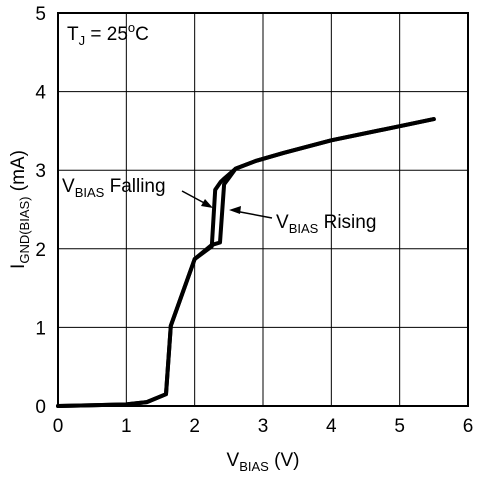 The image size is (480, 480). Describe the element at coordinates (134, 186) in the screenshot. I see `falling-rest: Falling` at that location.